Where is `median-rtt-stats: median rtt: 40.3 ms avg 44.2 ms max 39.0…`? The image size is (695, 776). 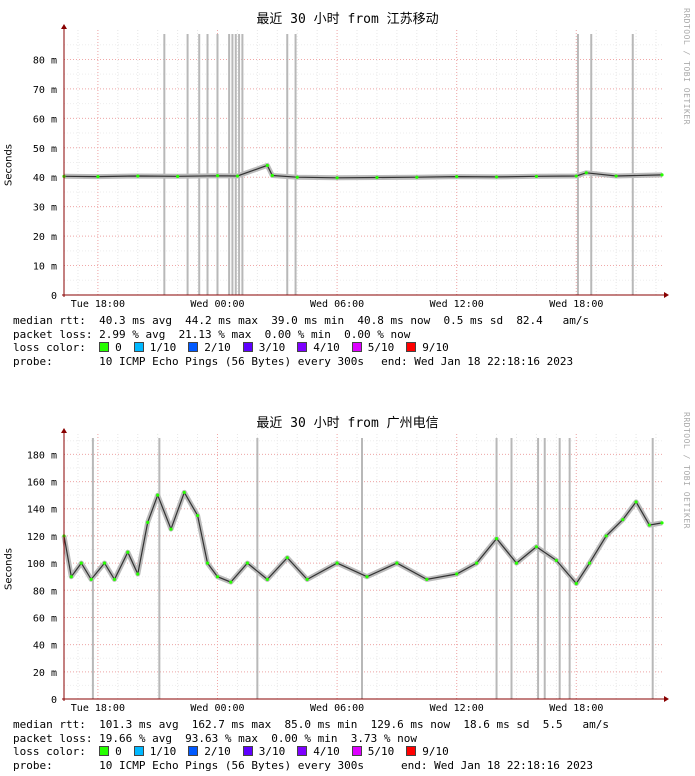
median-rtt-stats: median rtt: 40.3 ms avg 44.2 ms max 39.0… is located at coordinates (301, 320).